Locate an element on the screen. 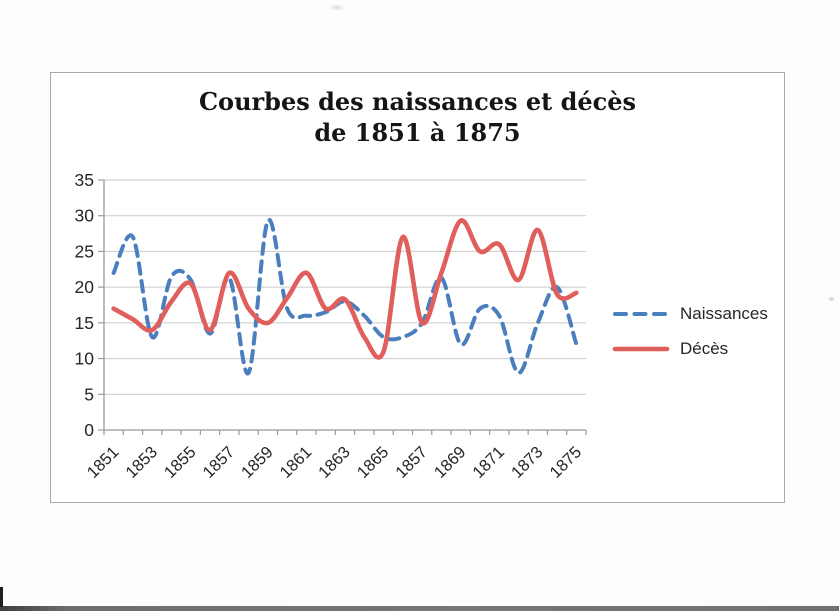  scan-page-bottom-edge is located at coordinates (419, 608).